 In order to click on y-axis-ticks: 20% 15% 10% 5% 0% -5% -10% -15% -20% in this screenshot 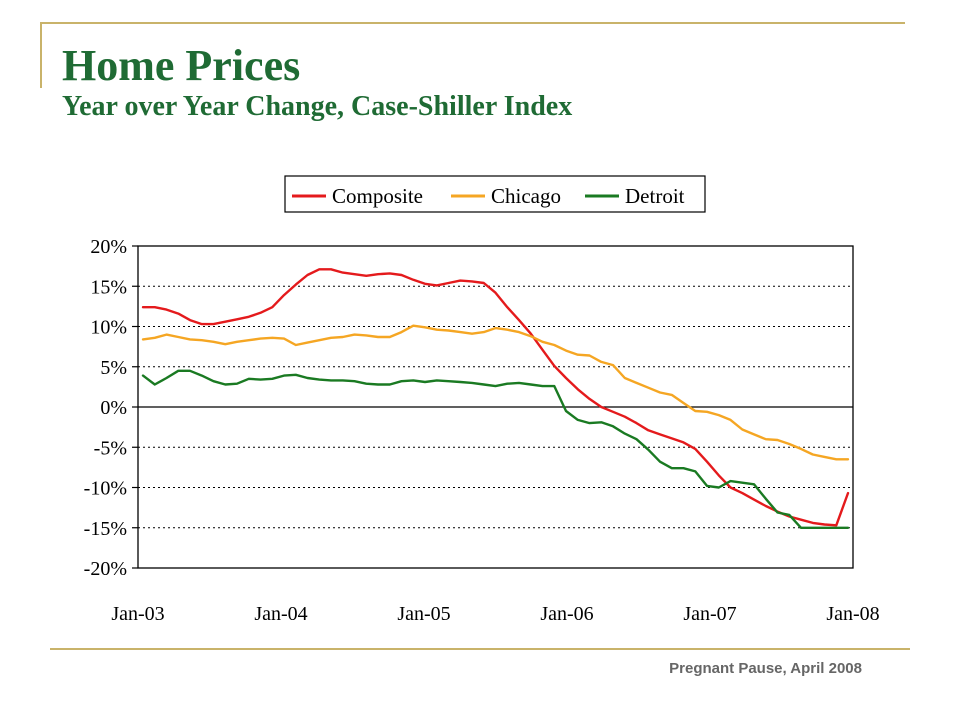, I will do `click(111, 408)`.